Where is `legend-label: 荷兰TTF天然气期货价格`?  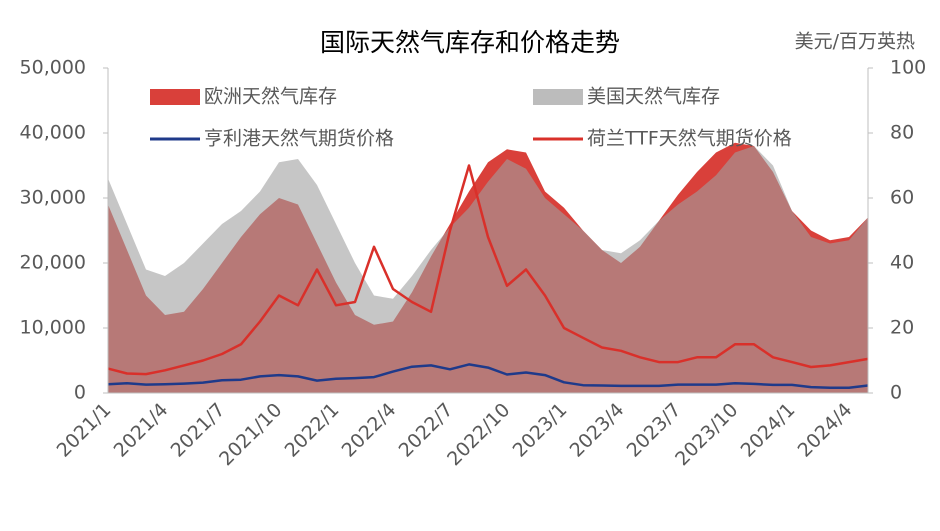
legend-label: 荷兰TTF天然气期货价格 is located at coordinates (689, 139).